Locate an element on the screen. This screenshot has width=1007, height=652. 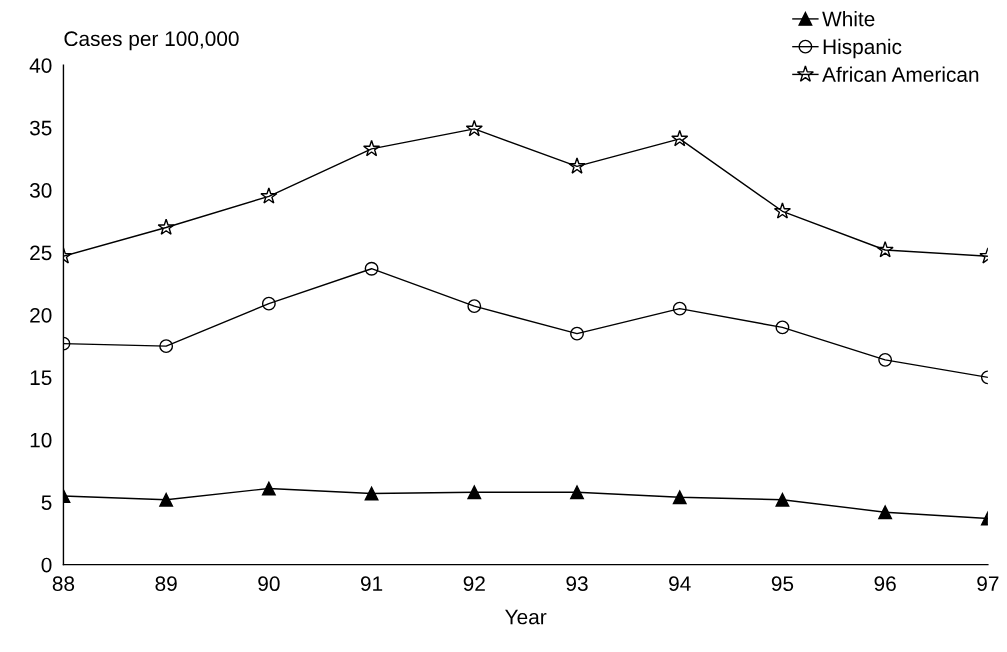
x-tick-label: 96 is located at coordinates (885, 584).